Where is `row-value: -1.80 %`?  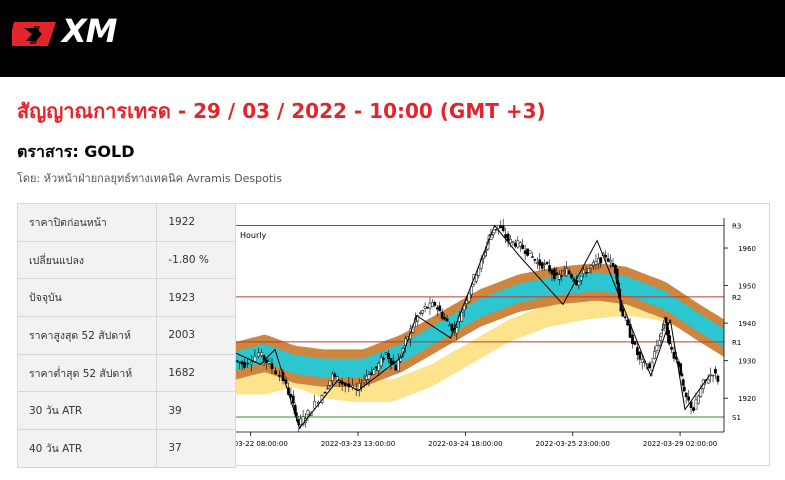
row-value: -1.80 % is located at coordinates (196, 260).